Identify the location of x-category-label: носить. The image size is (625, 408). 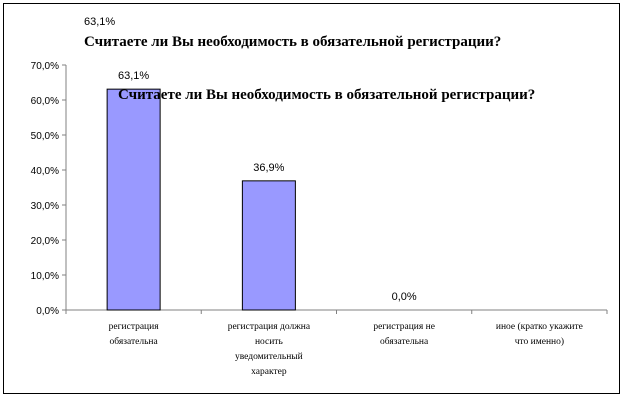
(269, 342).